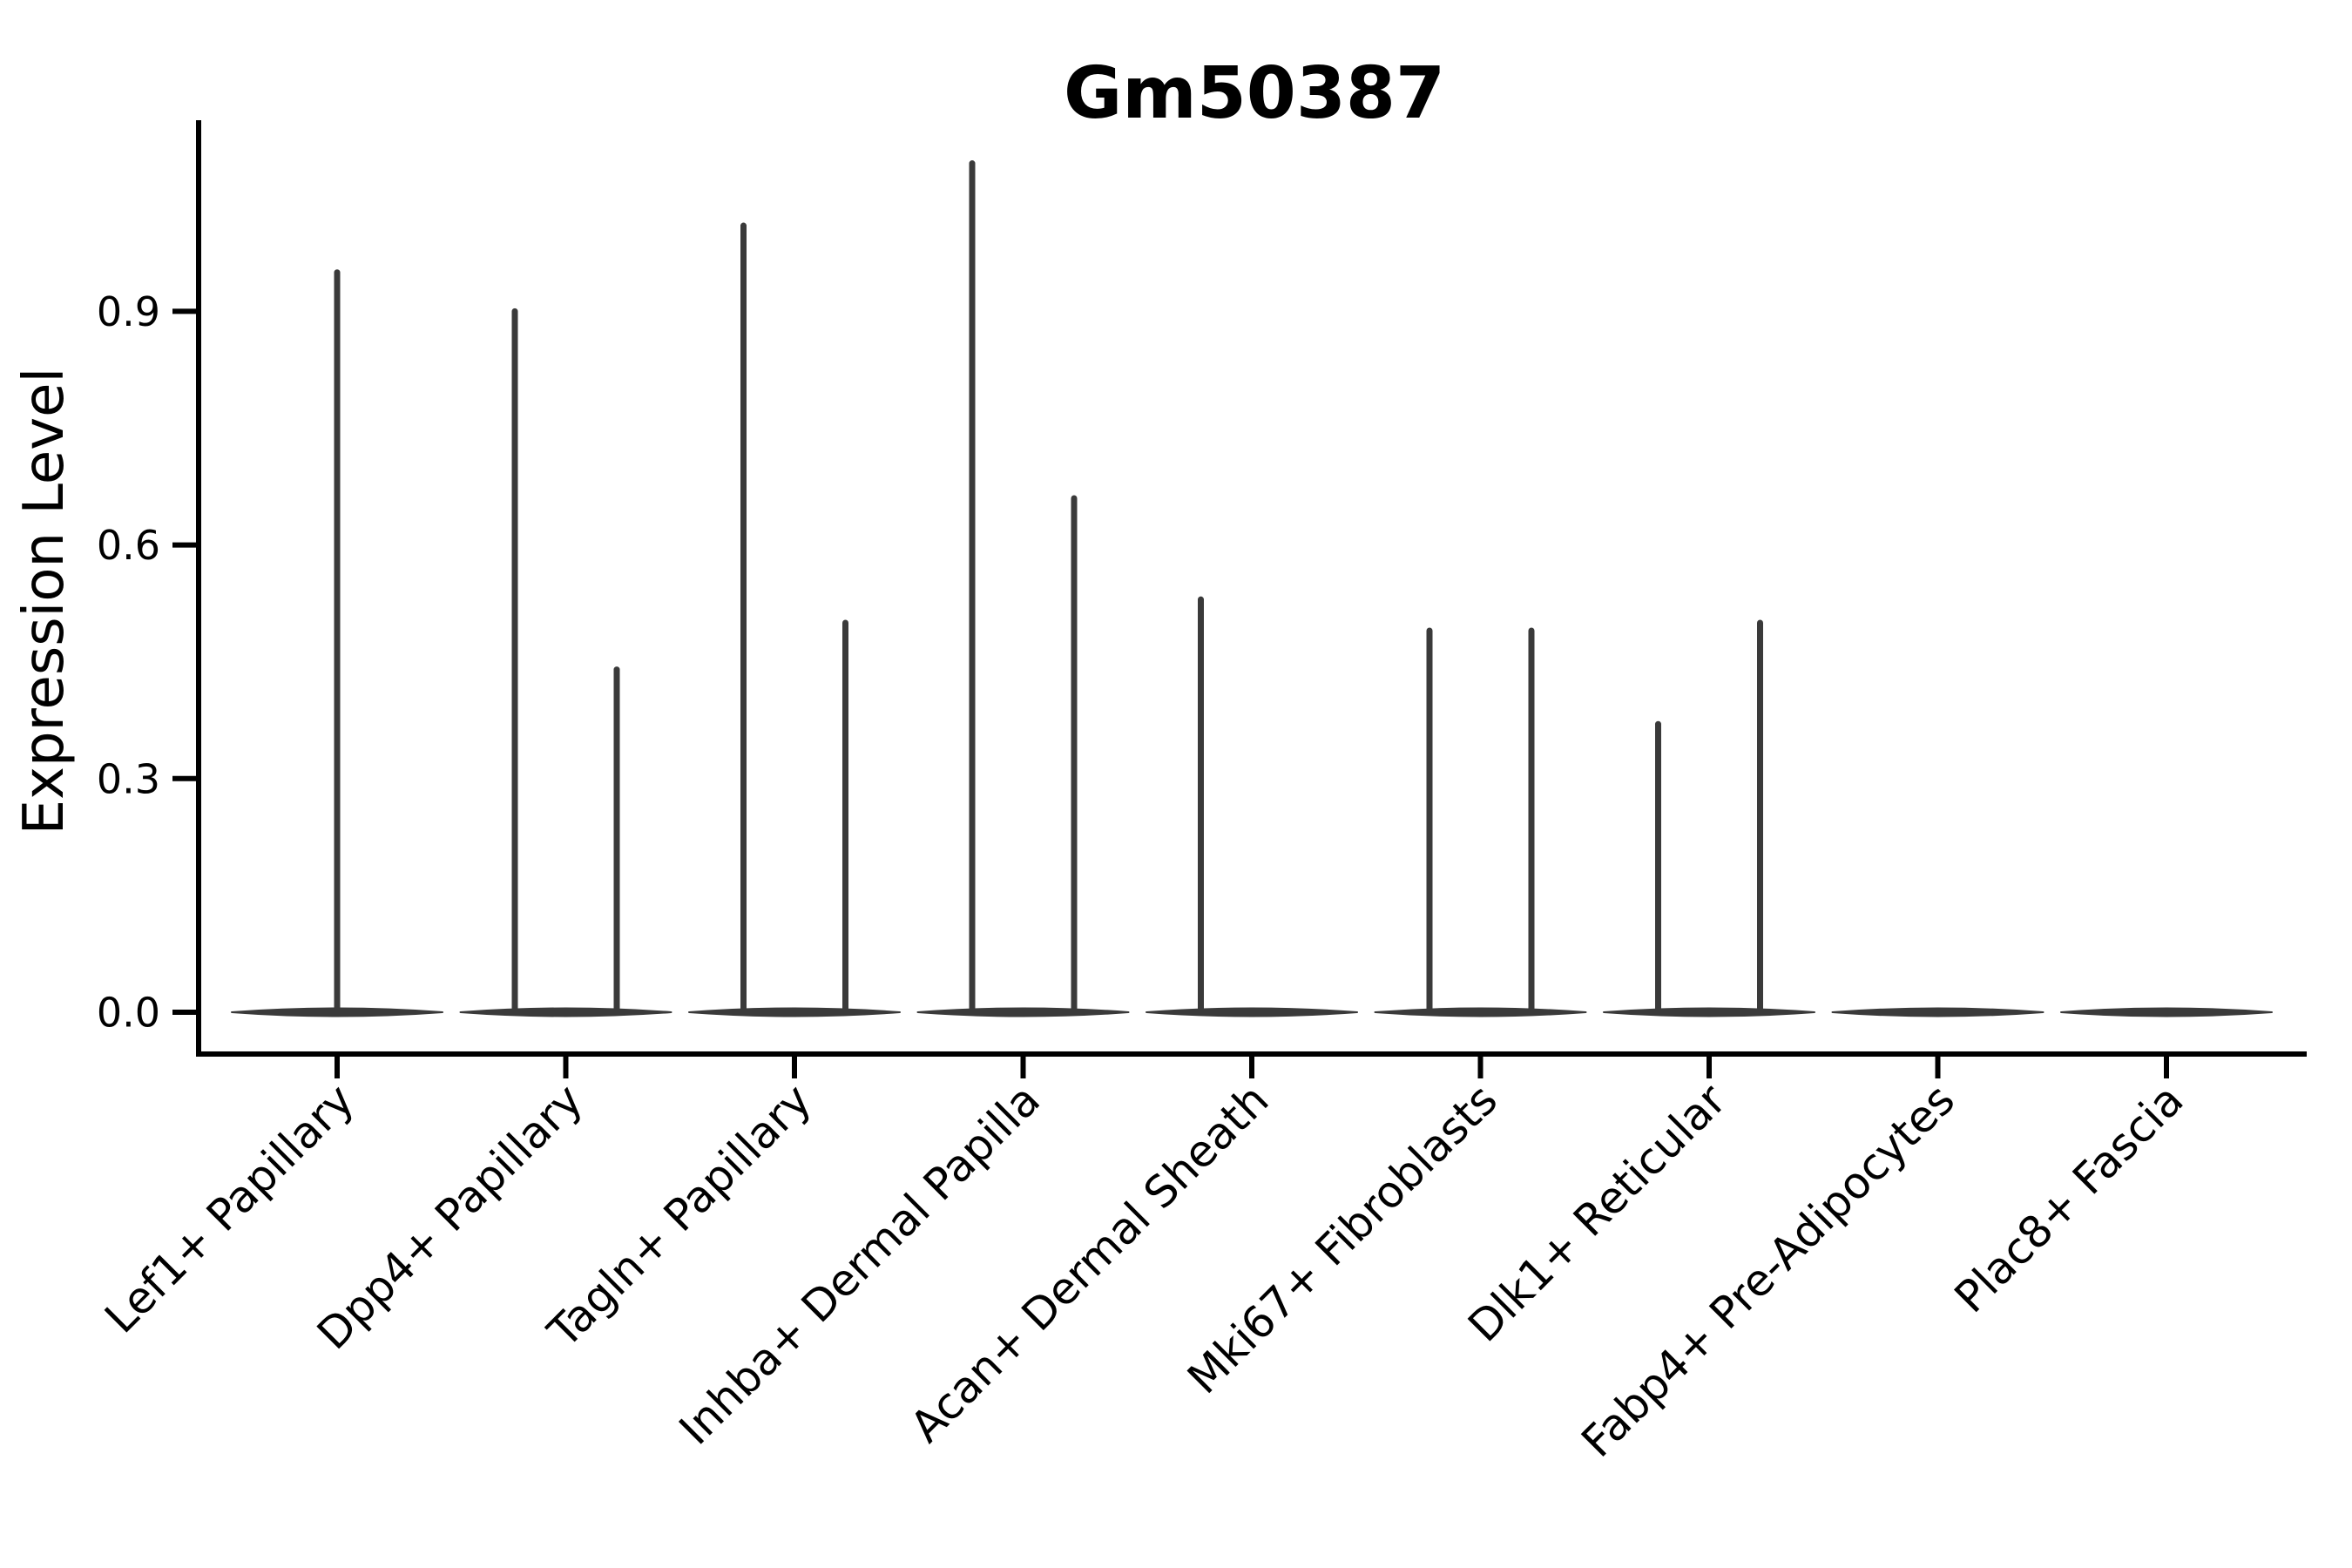 Image resolution: width=2352 pixels, height=1568 pixels. I want to click on x-category-label: Lef1+ Papillary, so click(229, 1208).